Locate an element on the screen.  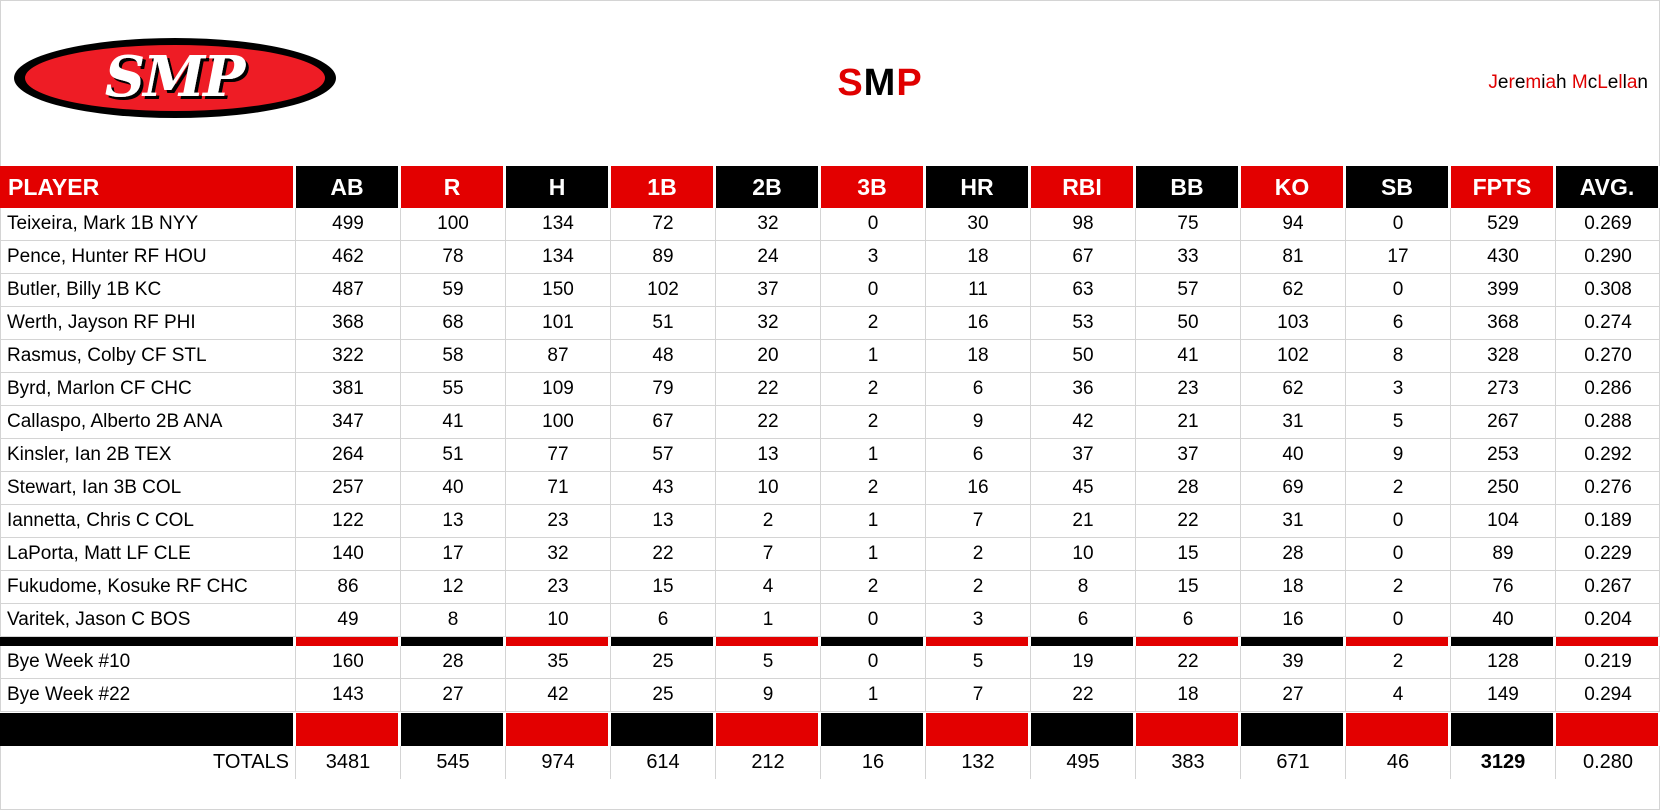
stat-bb: 28 is located at coordinates (1188, 488).